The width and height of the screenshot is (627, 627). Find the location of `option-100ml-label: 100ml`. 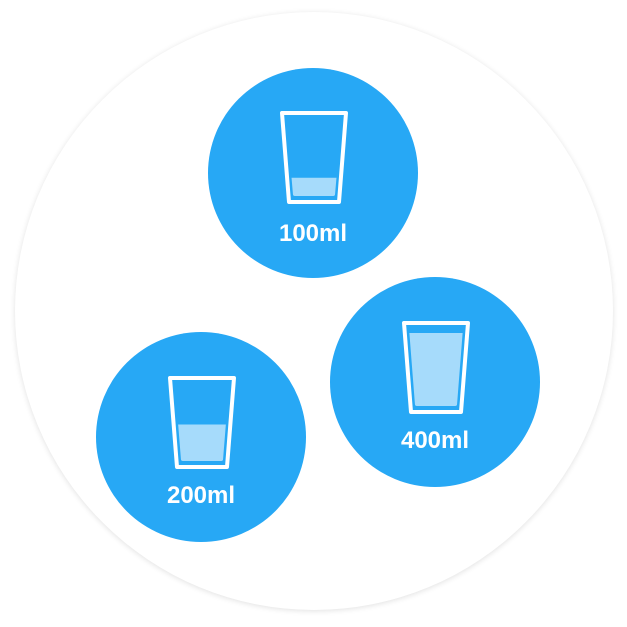

option-100ml-label: 100ml is located at coordinates (313, 233).